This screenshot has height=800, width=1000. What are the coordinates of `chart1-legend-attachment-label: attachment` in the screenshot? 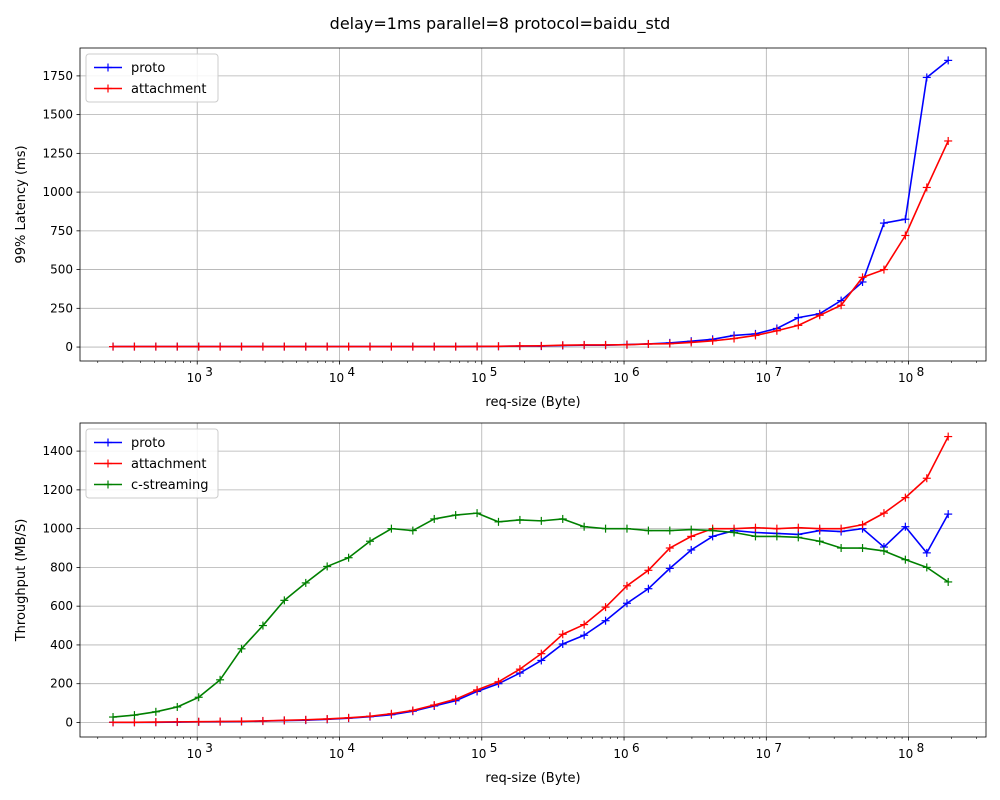 It's located at (169, 464).